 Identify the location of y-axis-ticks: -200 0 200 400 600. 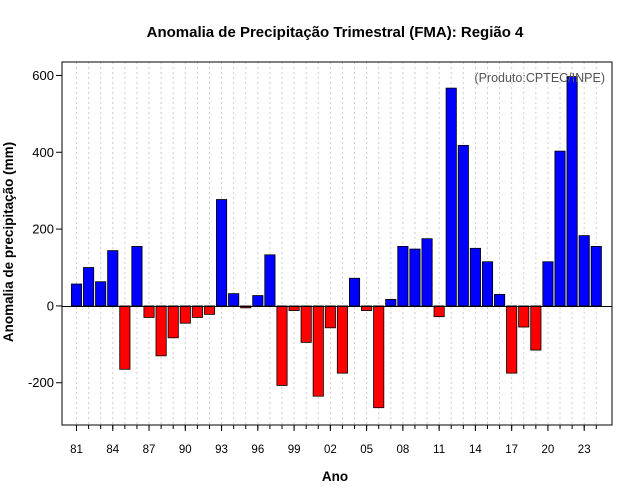
(45, 229).